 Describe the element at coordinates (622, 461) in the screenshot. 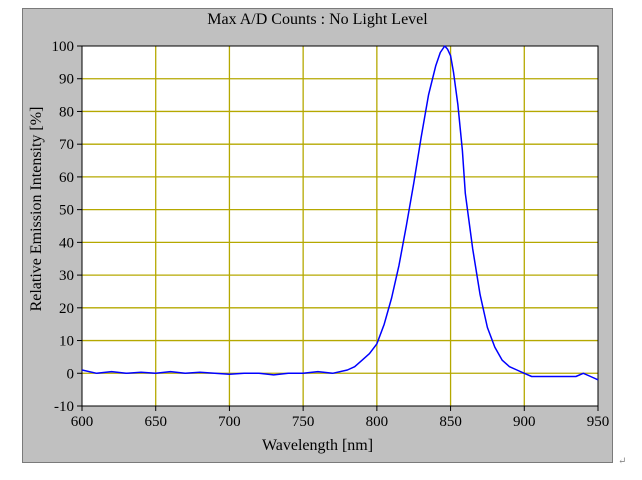

I see `paragraph-mark: ↵` at that location.